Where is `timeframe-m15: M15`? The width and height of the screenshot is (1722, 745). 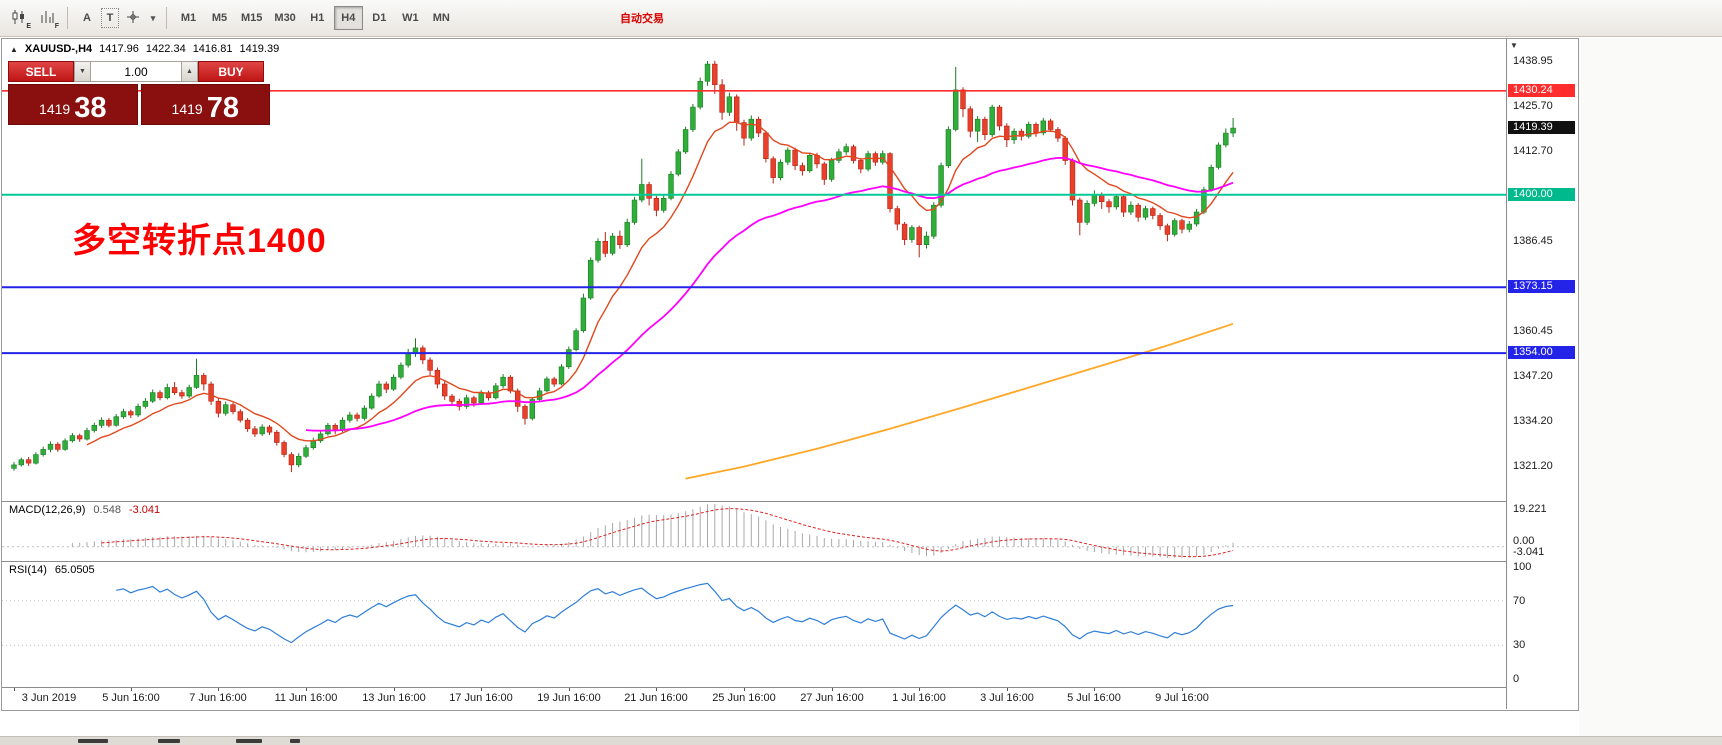
timeframe-m15: M15 is located at coordinates (251, 18).